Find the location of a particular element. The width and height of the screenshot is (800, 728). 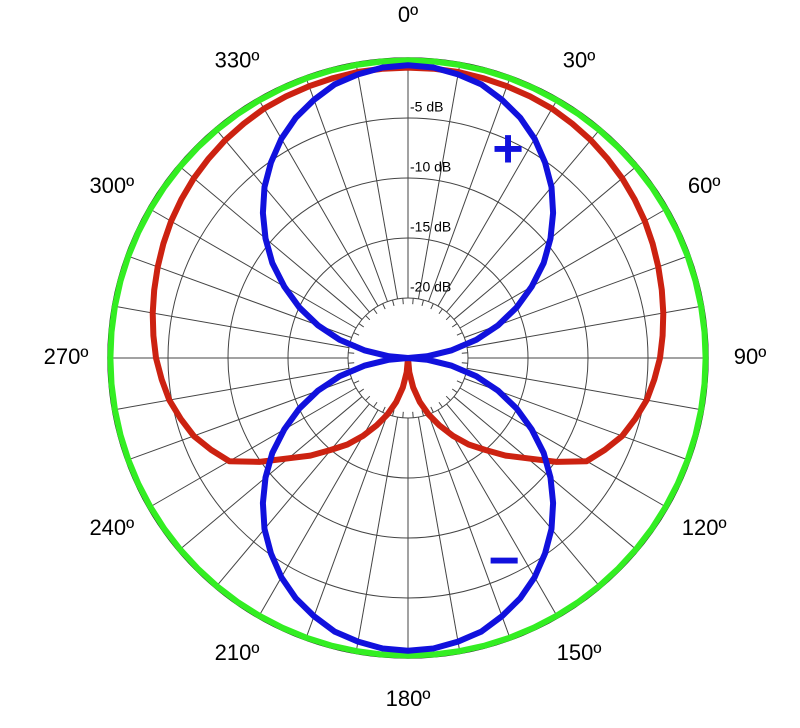

r-tick-label: -5 dB is located at coordinates (426, 107).